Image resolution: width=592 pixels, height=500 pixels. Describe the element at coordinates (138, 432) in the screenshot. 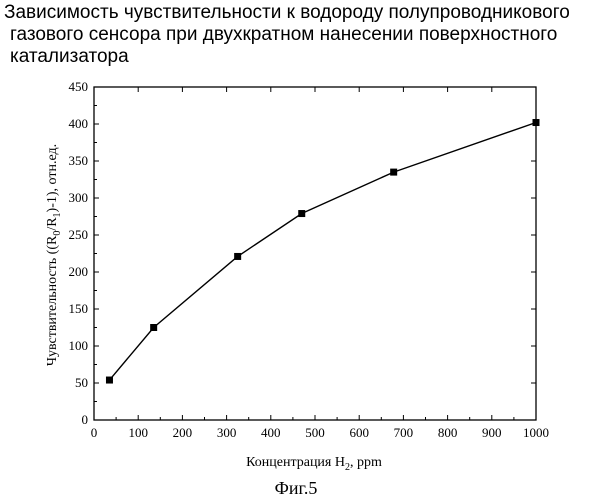

I see `x-tick-label: 100` at that location.